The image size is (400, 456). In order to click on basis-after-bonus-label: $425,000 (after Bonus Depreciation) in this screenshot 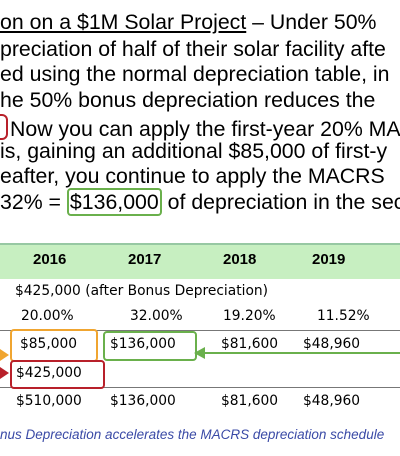, I will do `click(142, 291)`.